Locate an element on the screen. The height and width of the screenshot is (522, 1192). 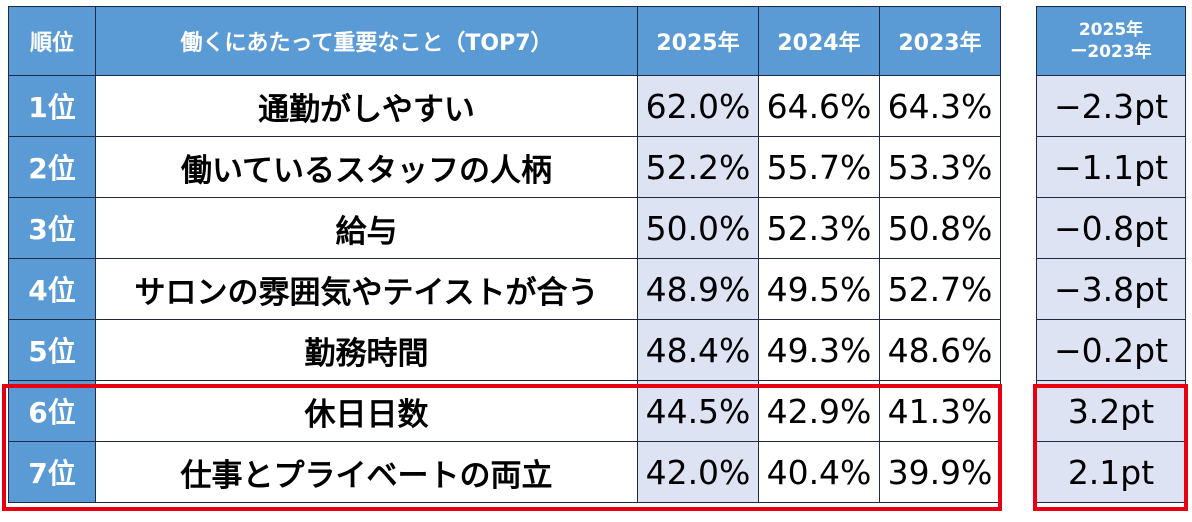
header-row: 2025年 ー2023年 is located at coordinates (1111, 41).